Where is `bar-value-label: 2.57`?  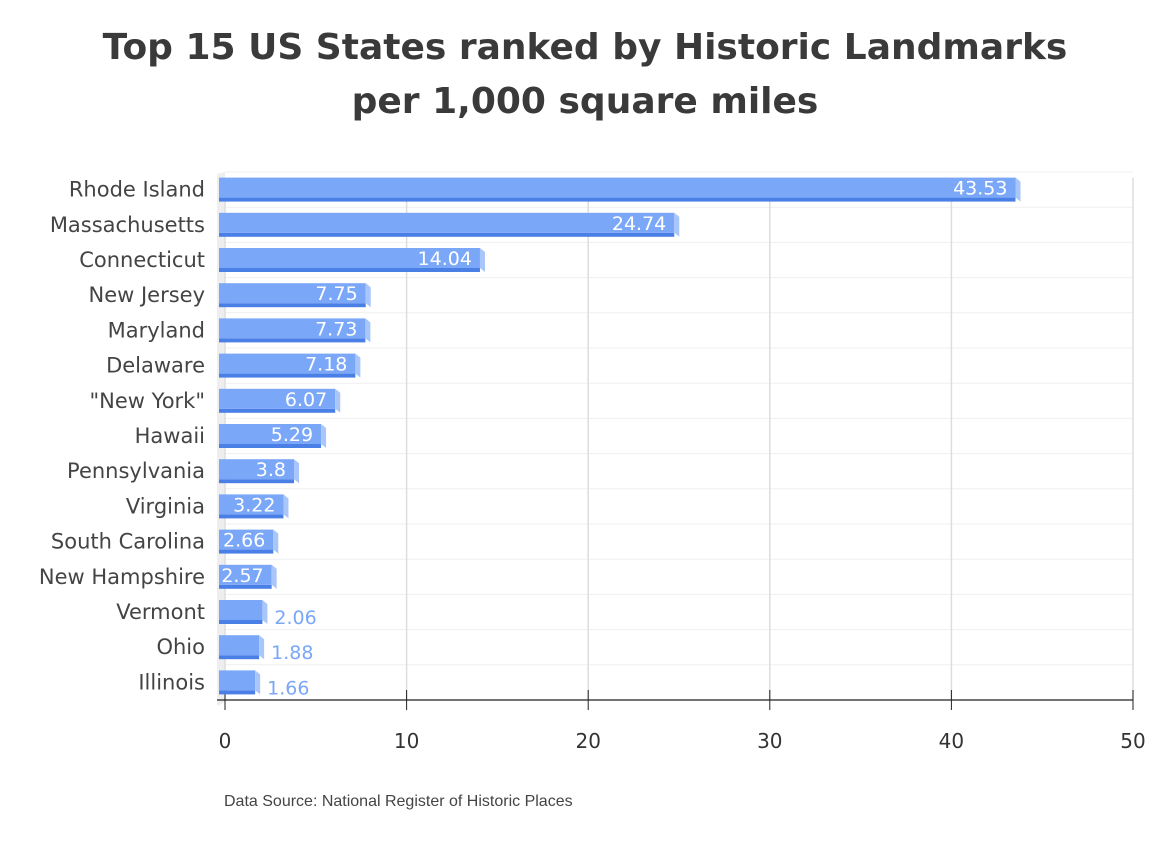 bar-value-label: 2.57 is located at coordinates (242, 576).